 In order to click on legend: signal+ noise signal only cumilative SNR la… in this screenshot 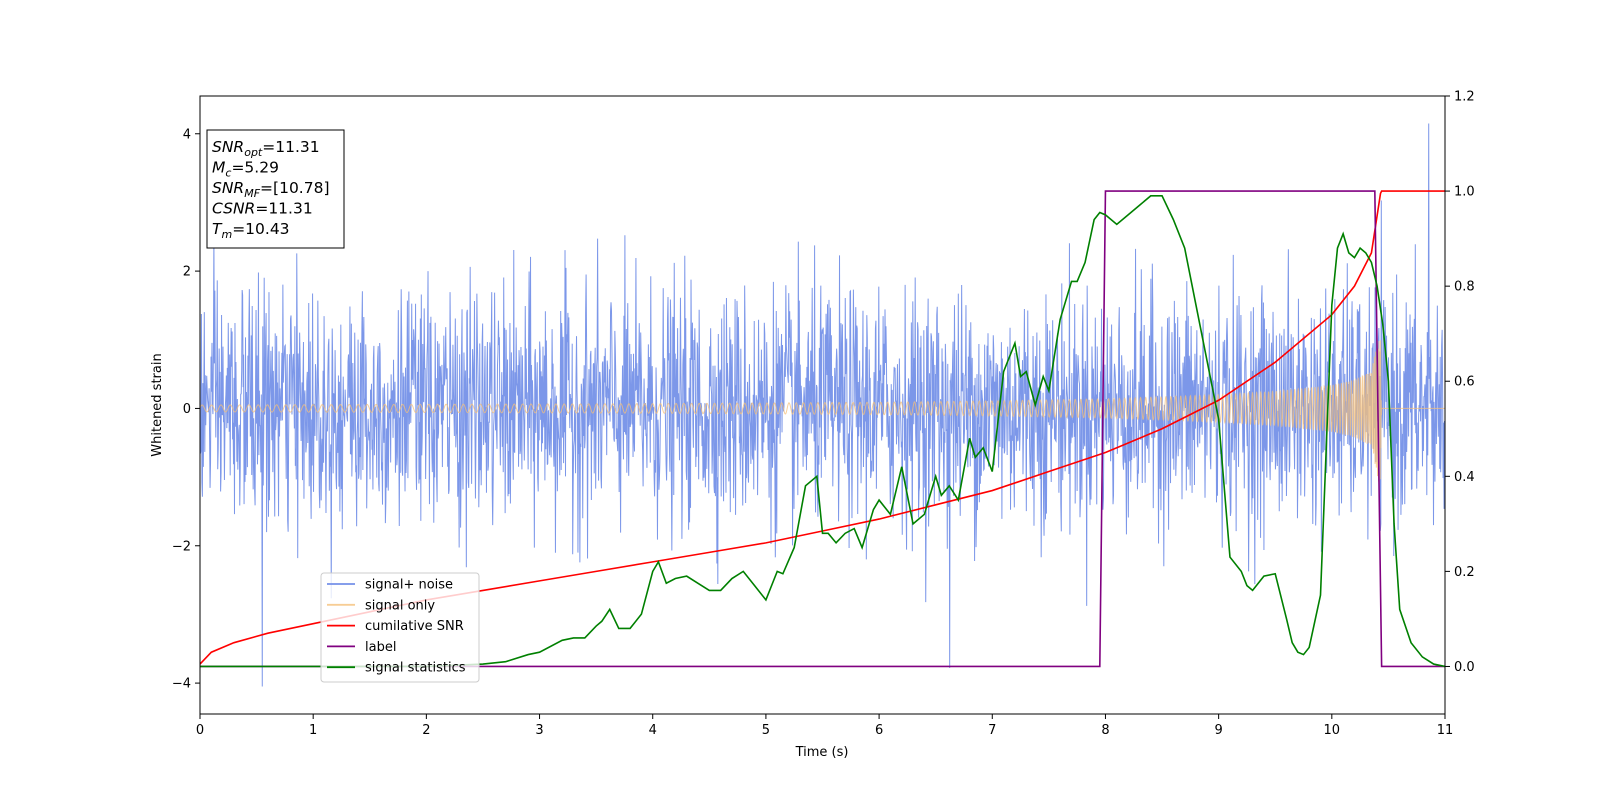, I will do `click(400, 627)`.